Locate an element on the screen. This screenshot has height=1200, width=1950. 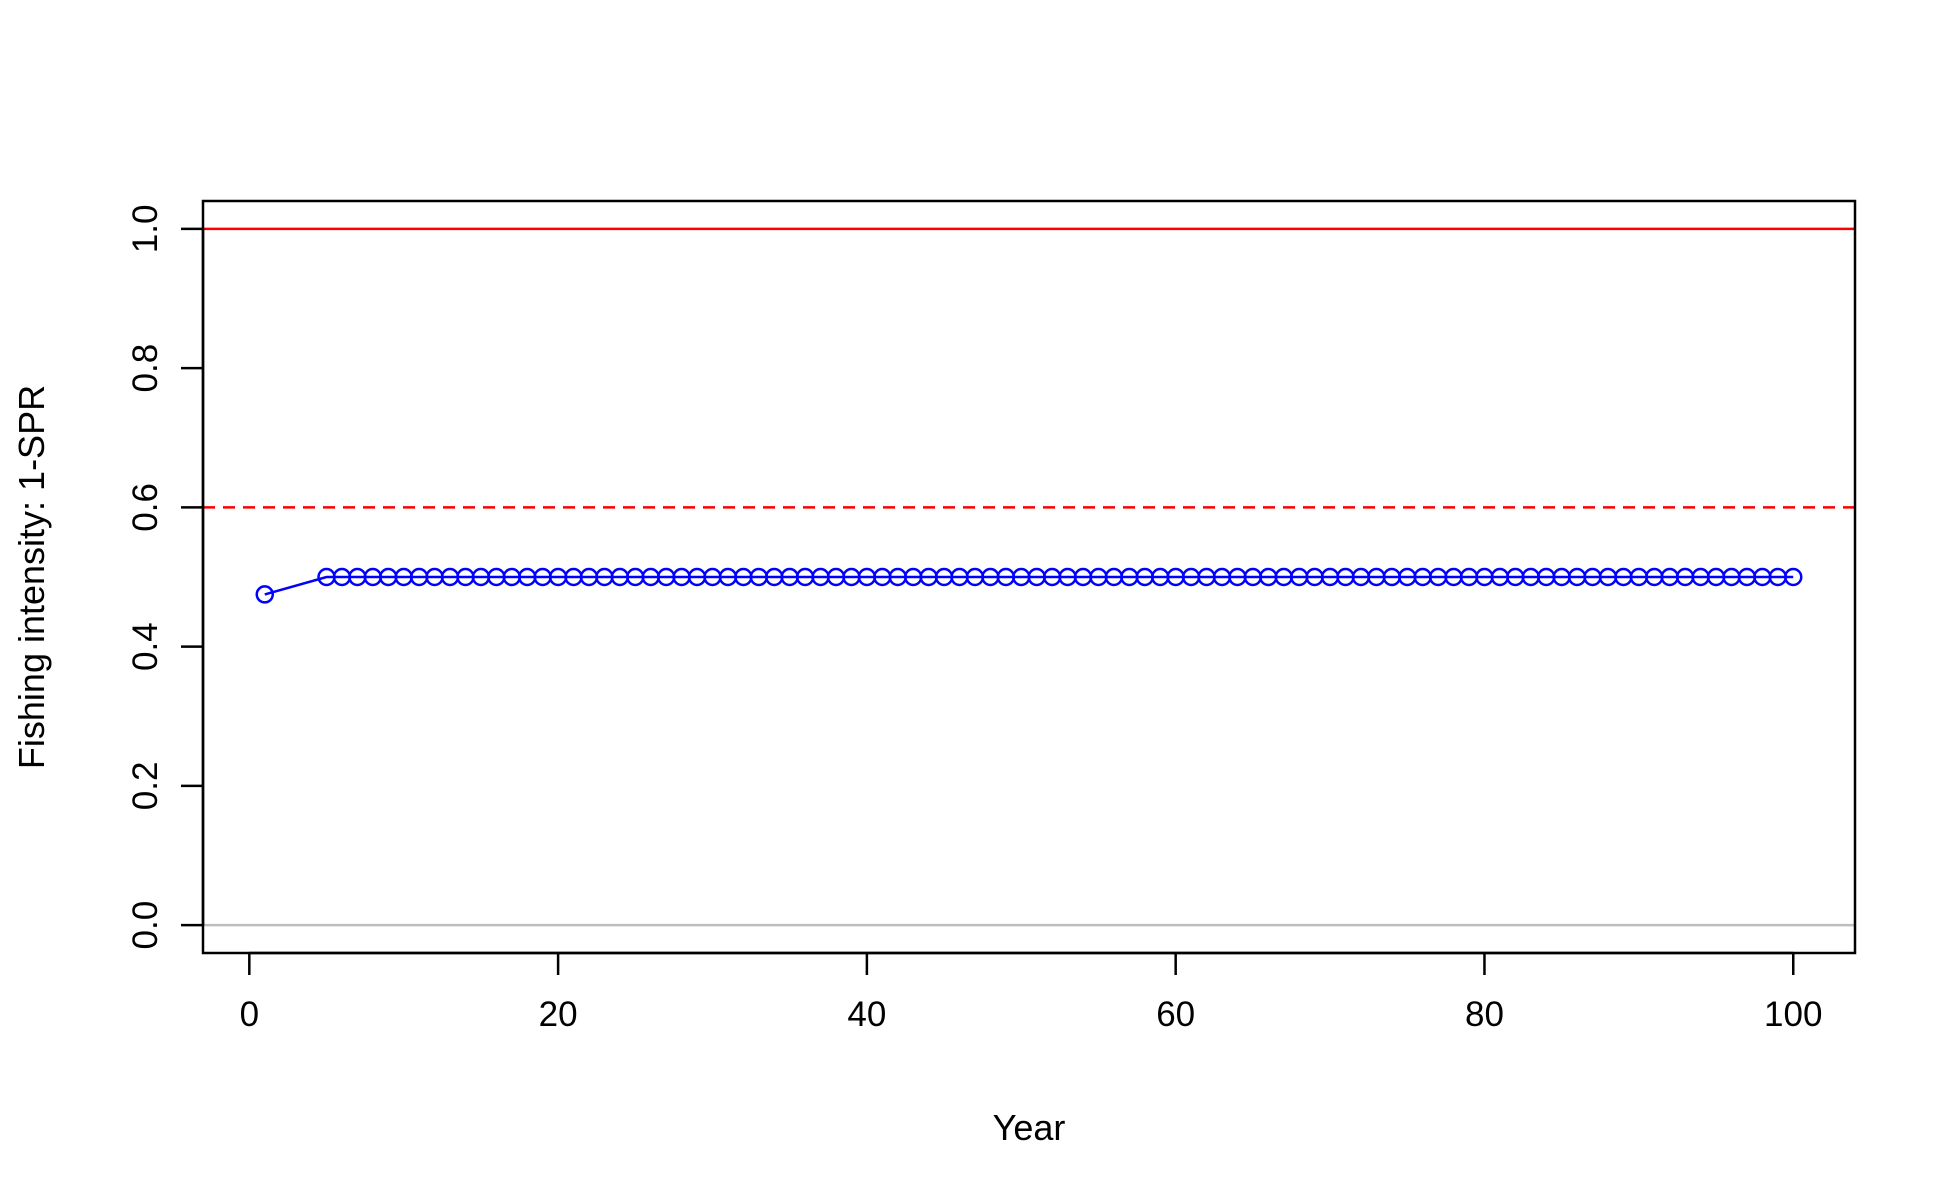
x-tick-label: 20 is located at coordinates (558, 1014).